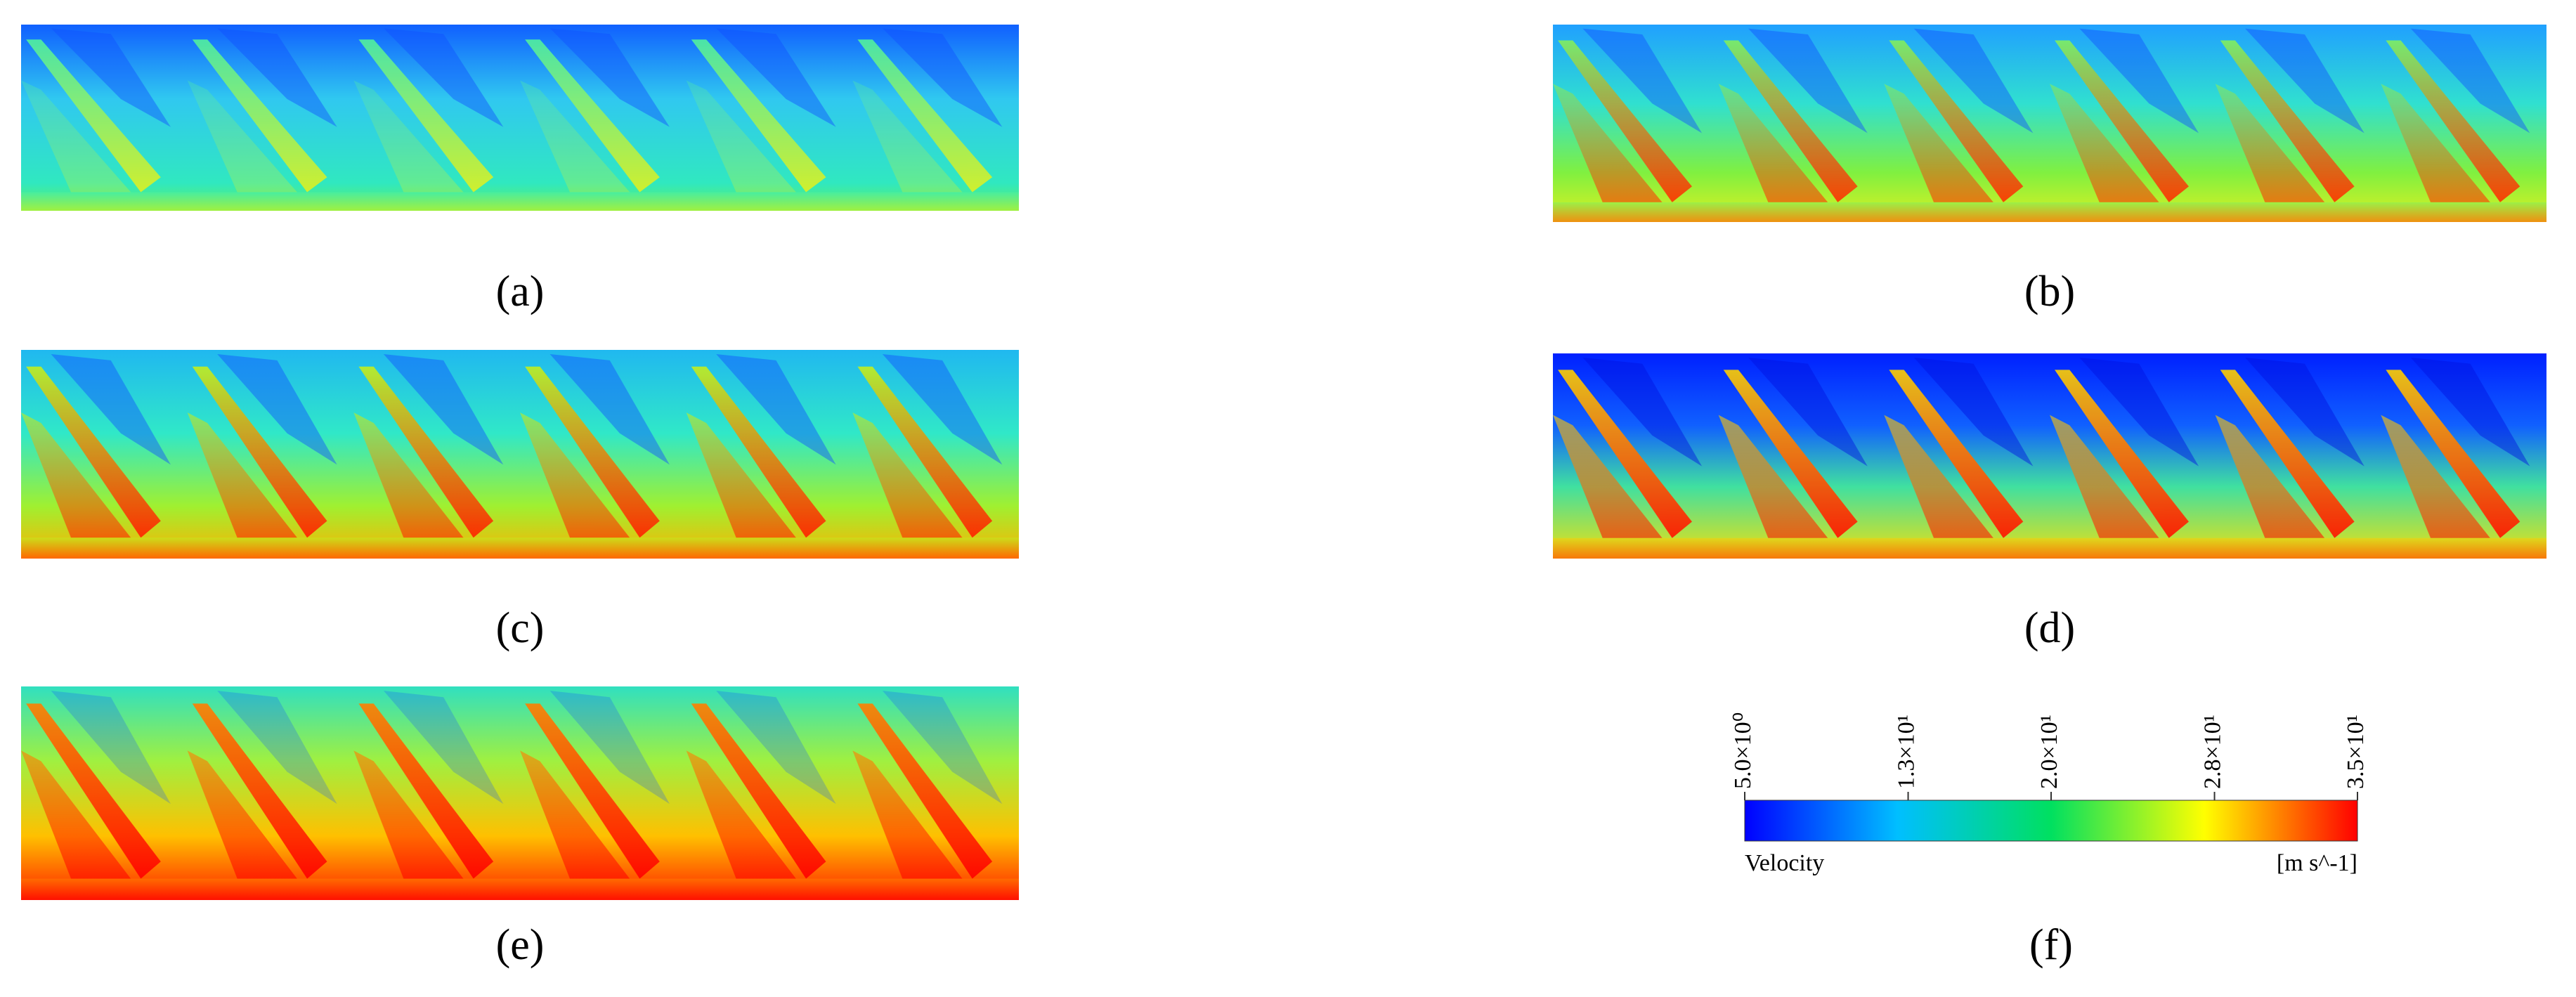 Image resolution: width=2576 pixels, height=997 pixels. I want to click on panel-label: (e), so click(520, 945).